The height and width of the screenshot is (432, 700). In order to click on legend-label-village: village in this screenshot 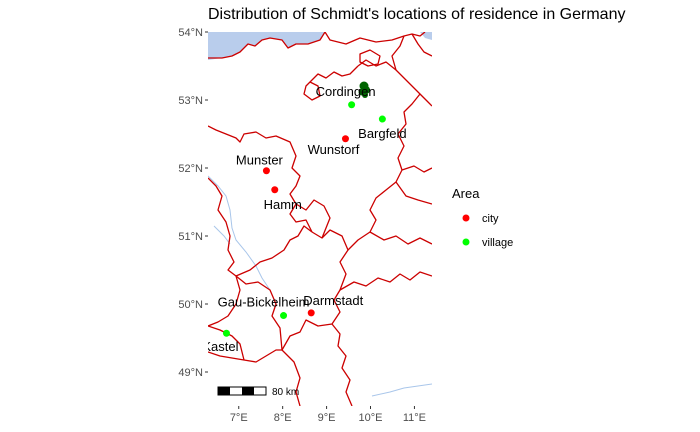, I will do `click(497, 243)`.